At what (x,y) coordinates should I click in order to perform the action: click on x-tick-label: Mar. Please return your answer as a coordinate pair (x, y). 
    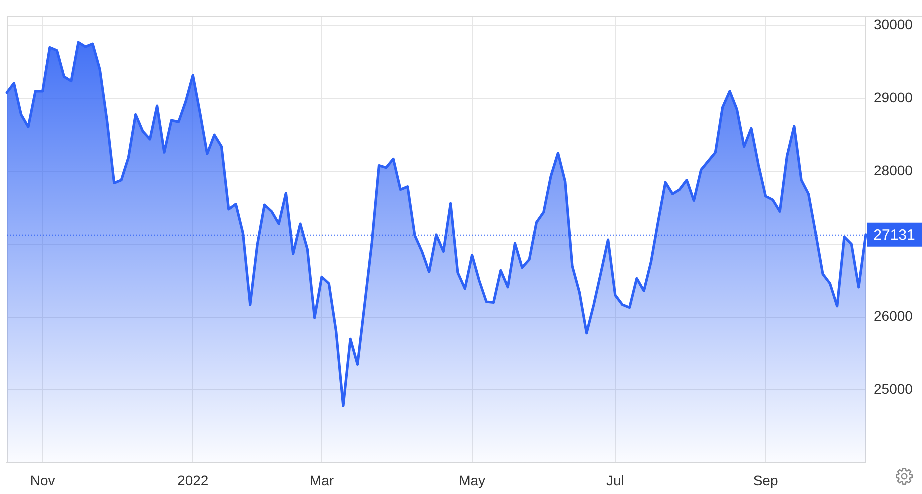
    Looking at the image, I should click on (322, 480).